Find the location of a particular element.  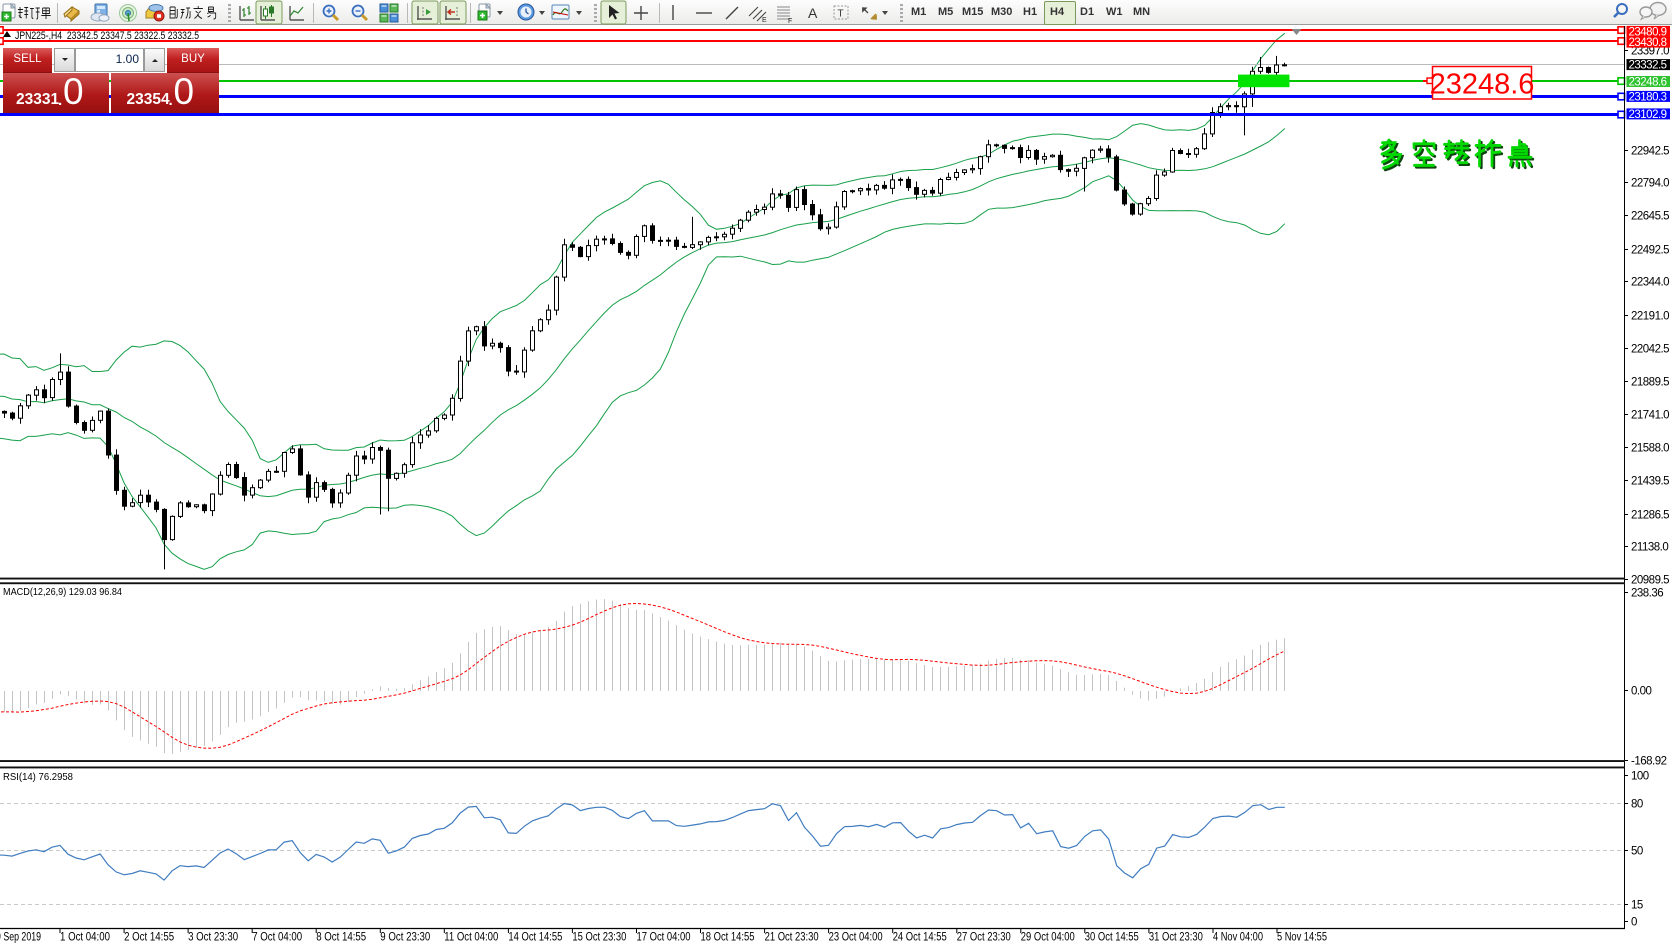

svg-text: MACD(12,26,9) 129.03 96.84 is located at coordinates (62, 592).